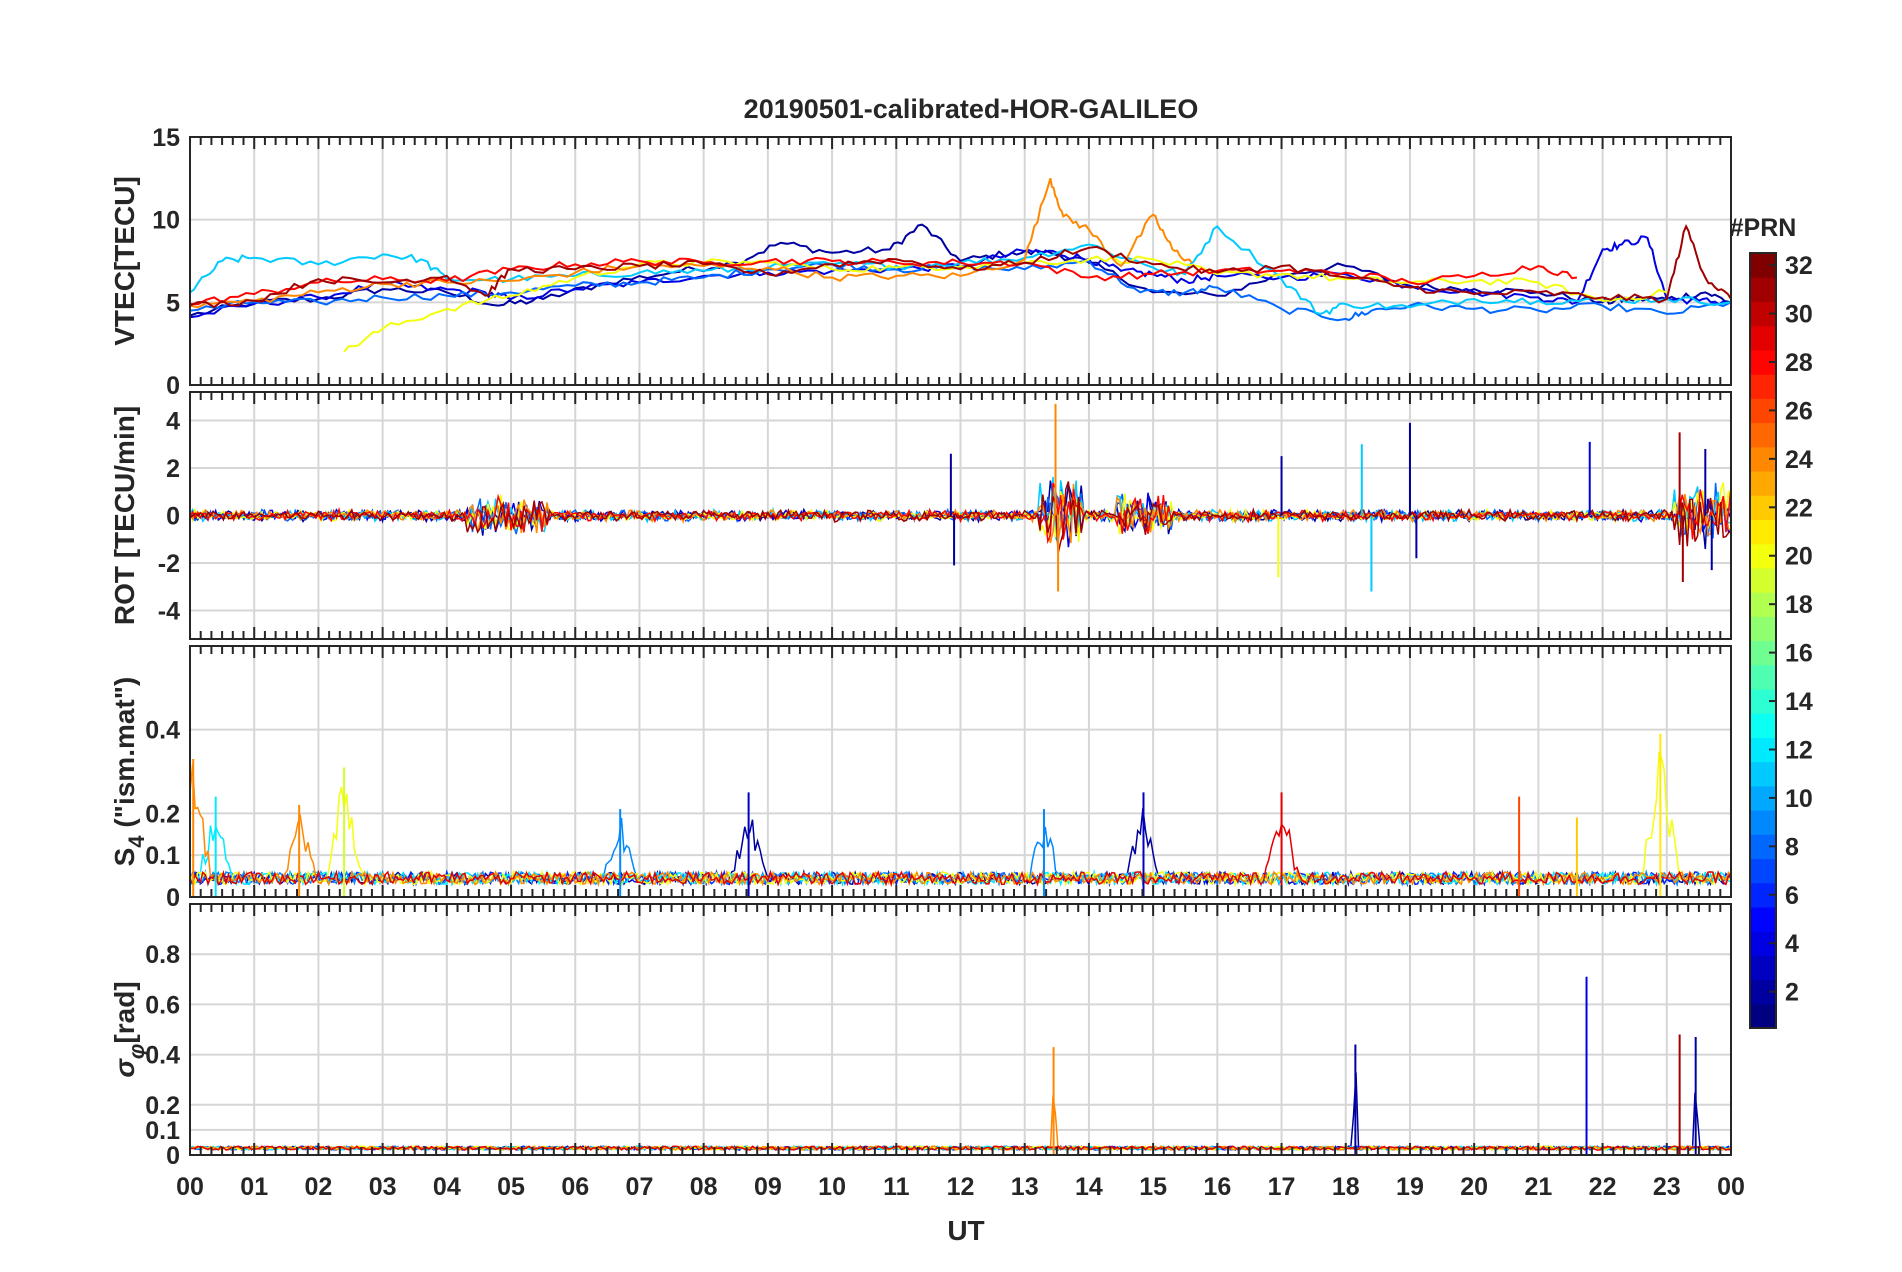  I want to click on x-tick-label: 14, so click(1089, 1187).